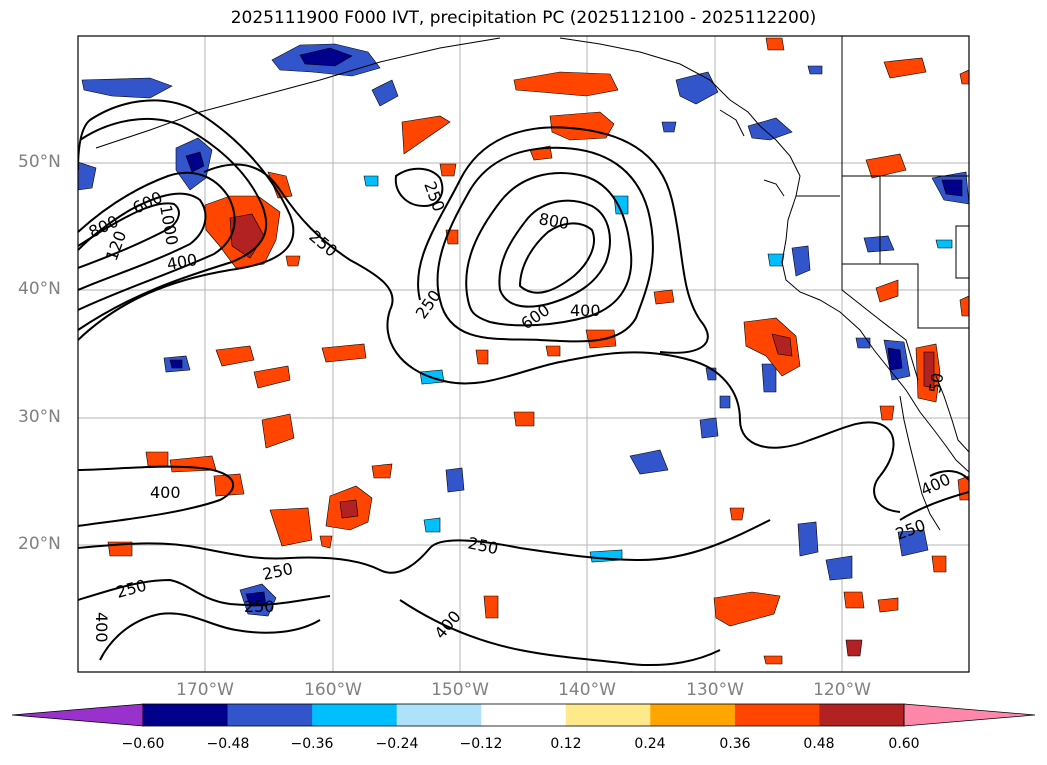 The width and height of the screenshot is (1047, 765). I want to click on colorbar-over-triangle, so click(969, 715).